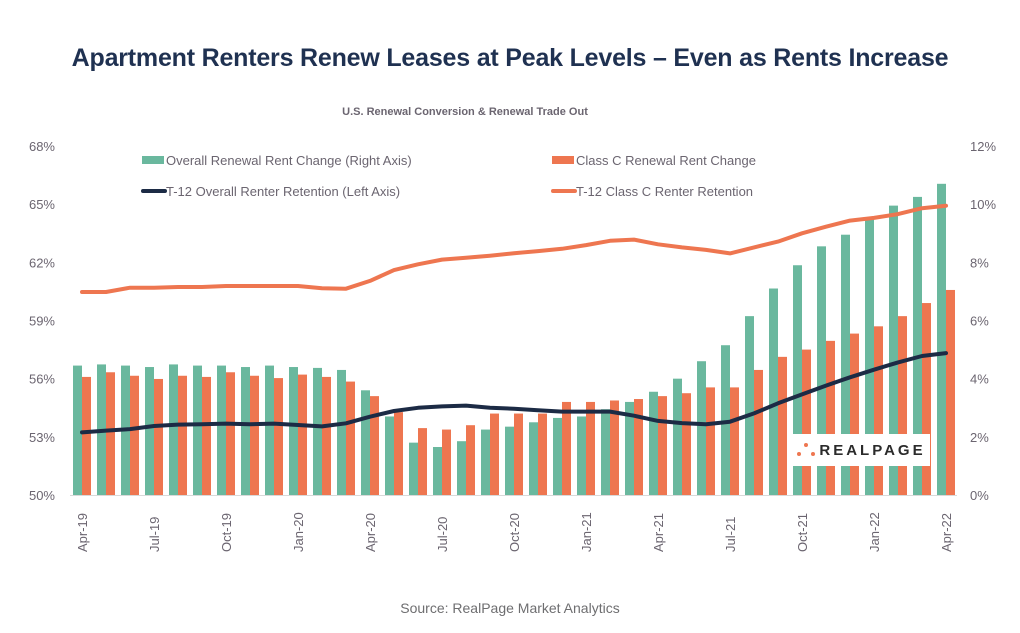 The width and height of the screenshot is (1020, 633). What do you see at coordinates (979, 437) in the screenshot?
I see `right-axis-tick-label: 2%` at bounding box center [979, 437].